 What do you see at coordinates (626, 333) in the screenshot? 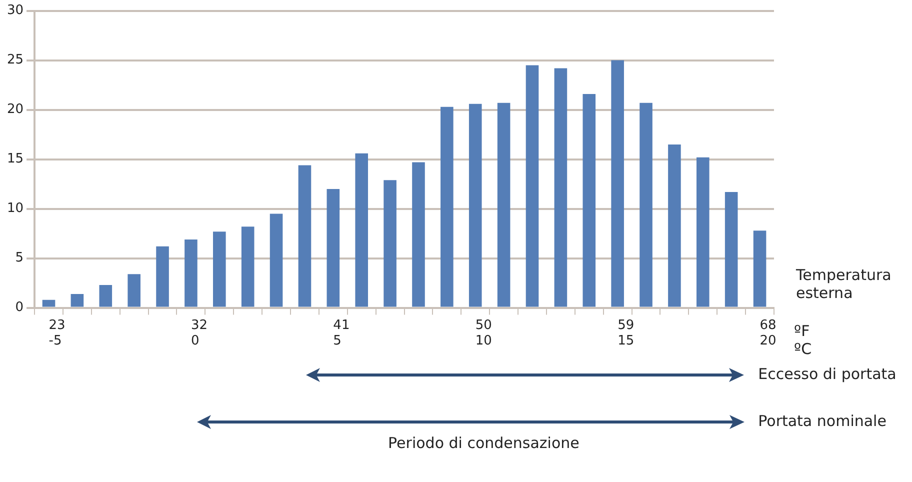
I see `x-tick-label: 59 15` at bounding box center [626, 333].